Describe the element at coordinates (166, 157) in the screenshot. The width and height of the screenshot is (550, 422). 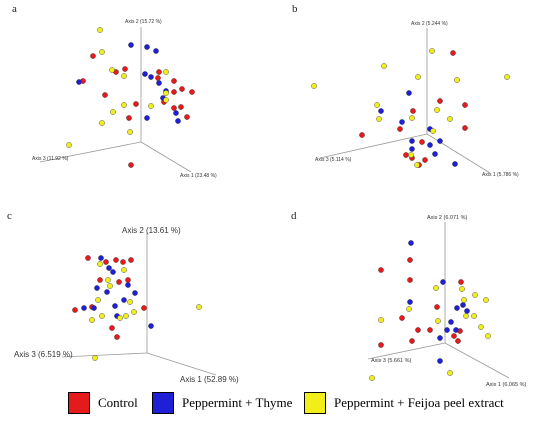
I see `axis-line-1-a` at that location.